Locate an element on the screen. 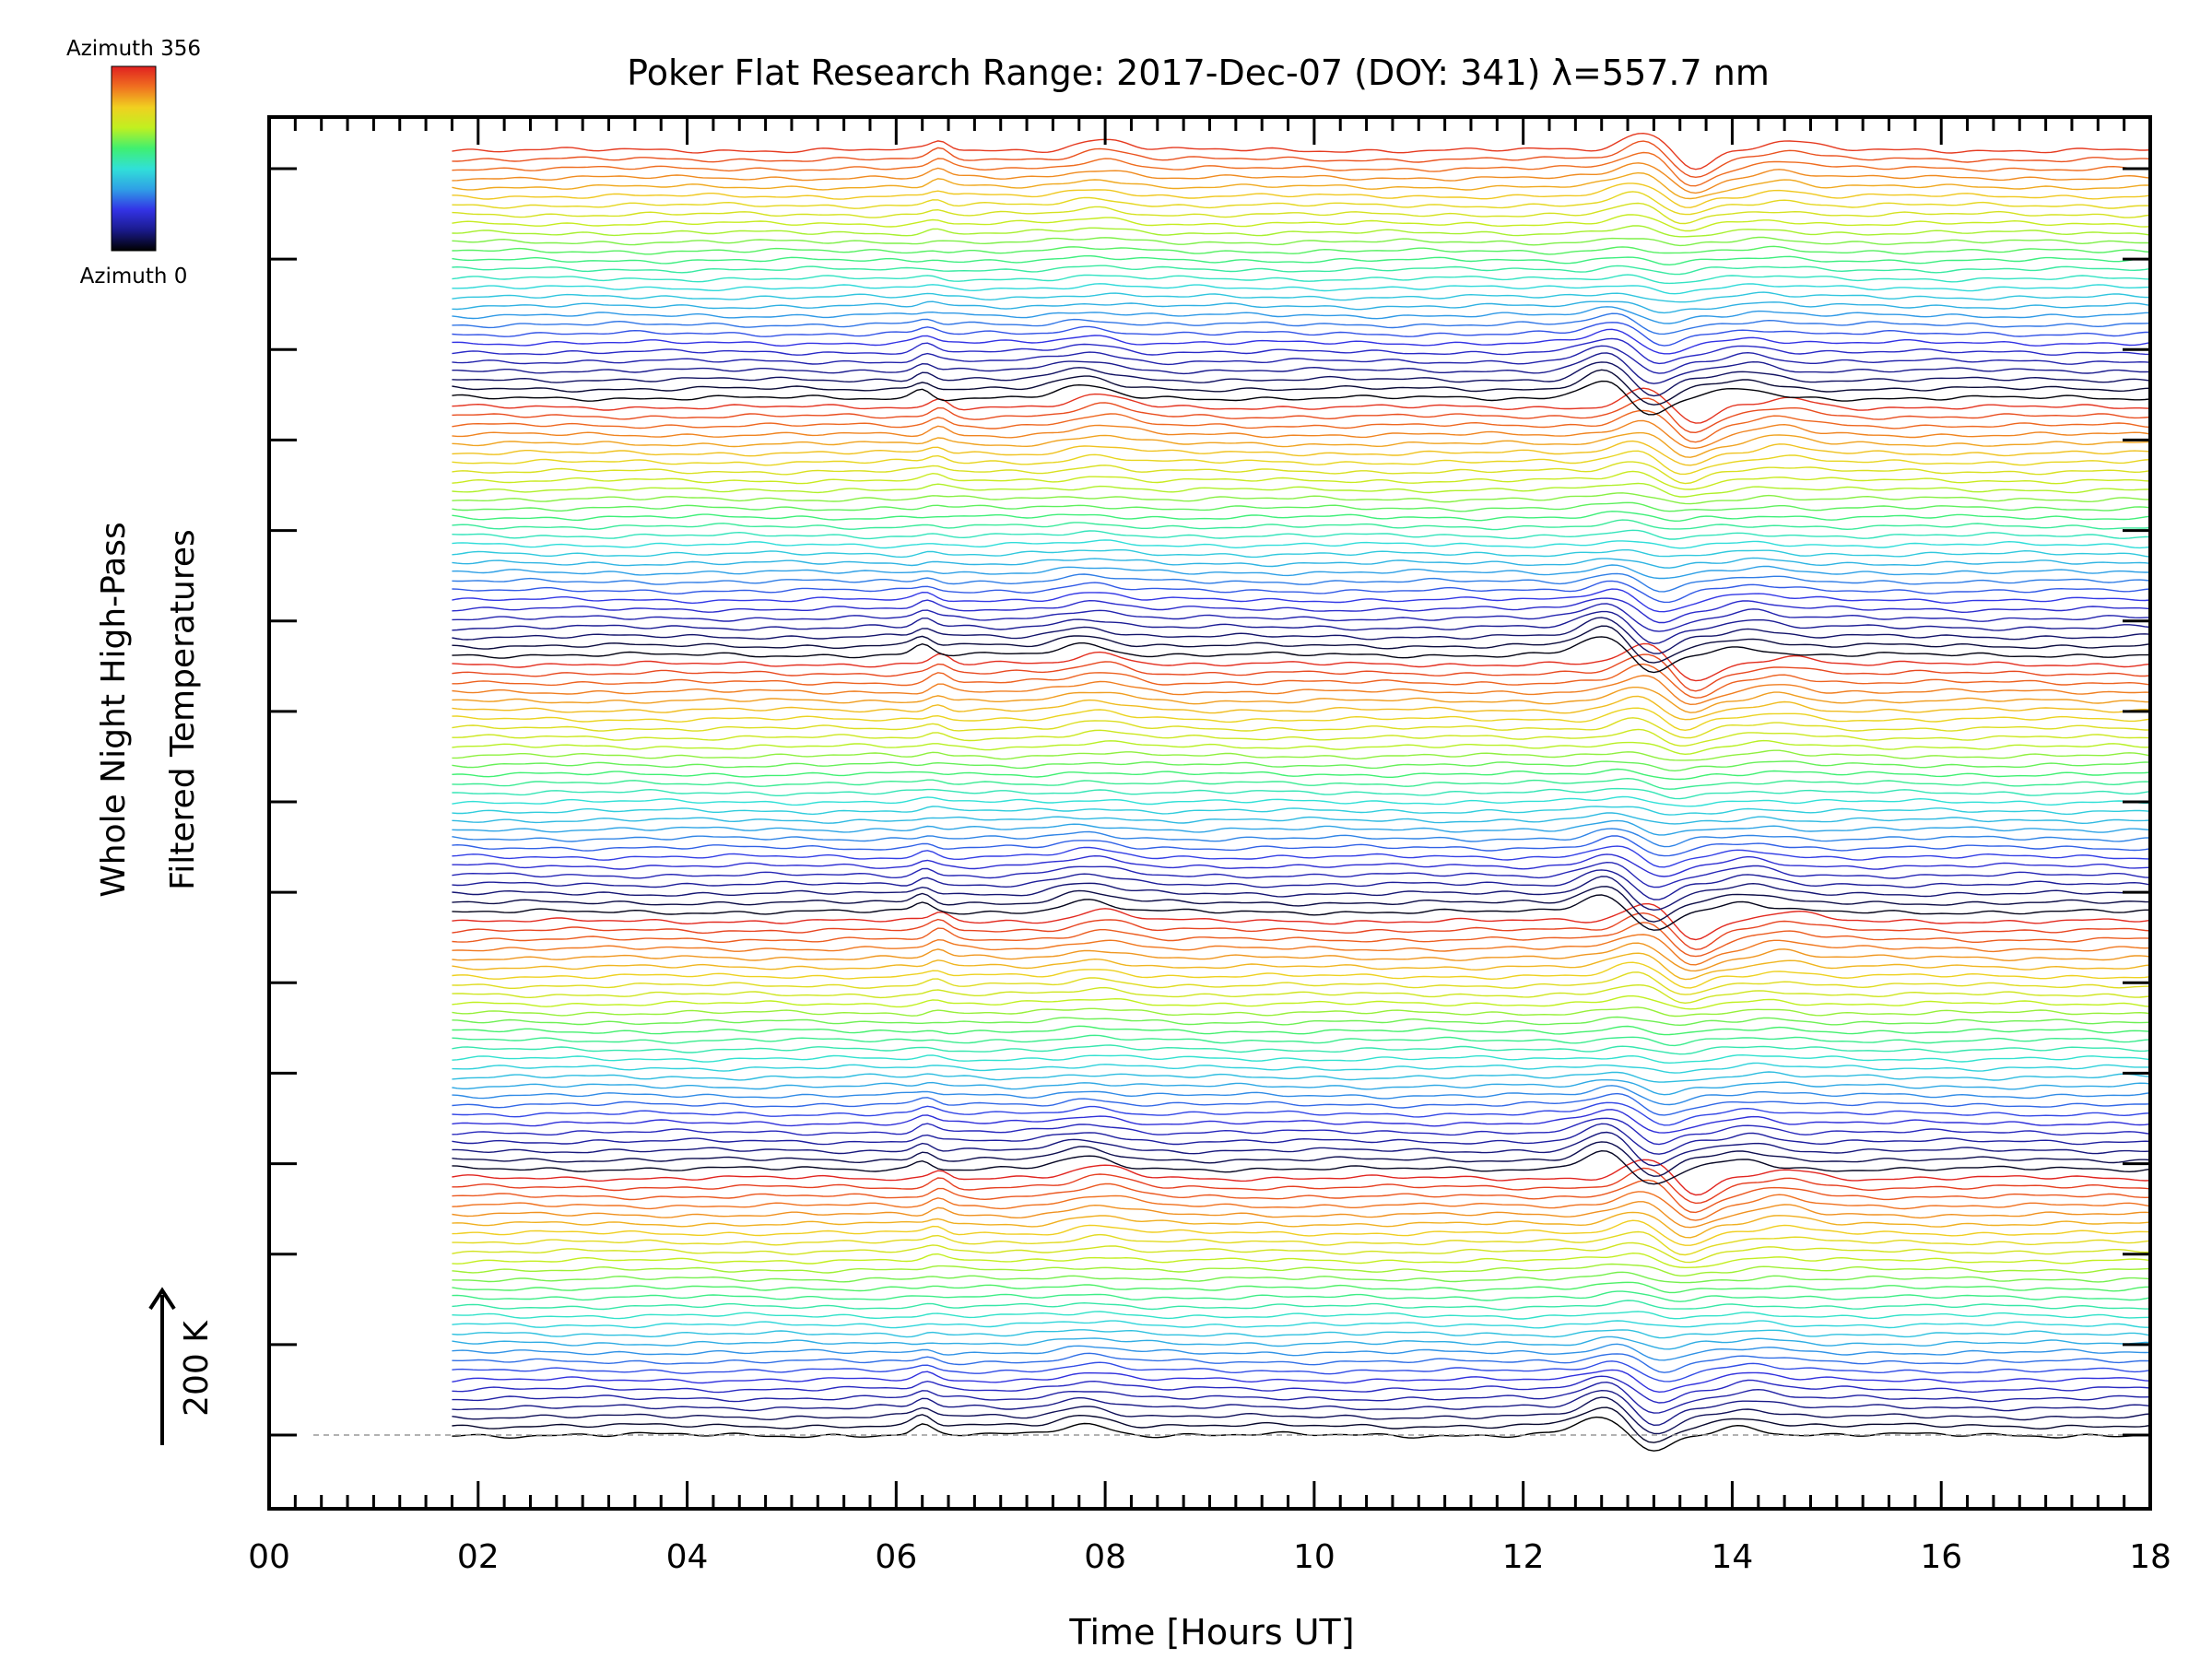  scale-label: 200 K is located at coordinates (197, 1368).